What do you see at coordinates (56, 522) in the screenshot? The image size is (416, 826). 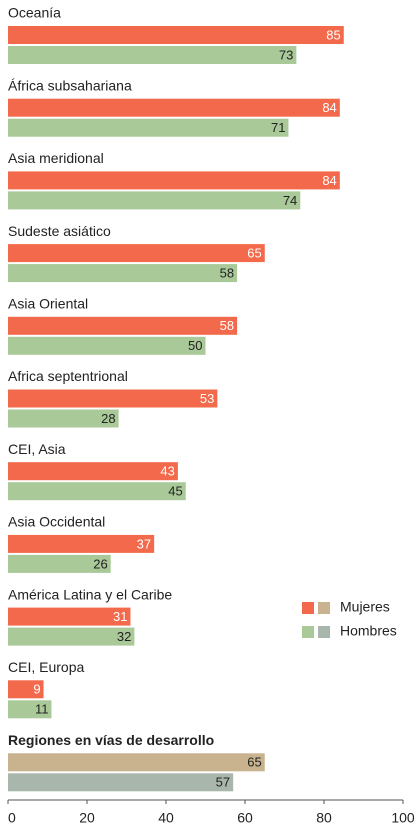 I see `category-label: Asia Occidental` at bounding box center [56, 522].